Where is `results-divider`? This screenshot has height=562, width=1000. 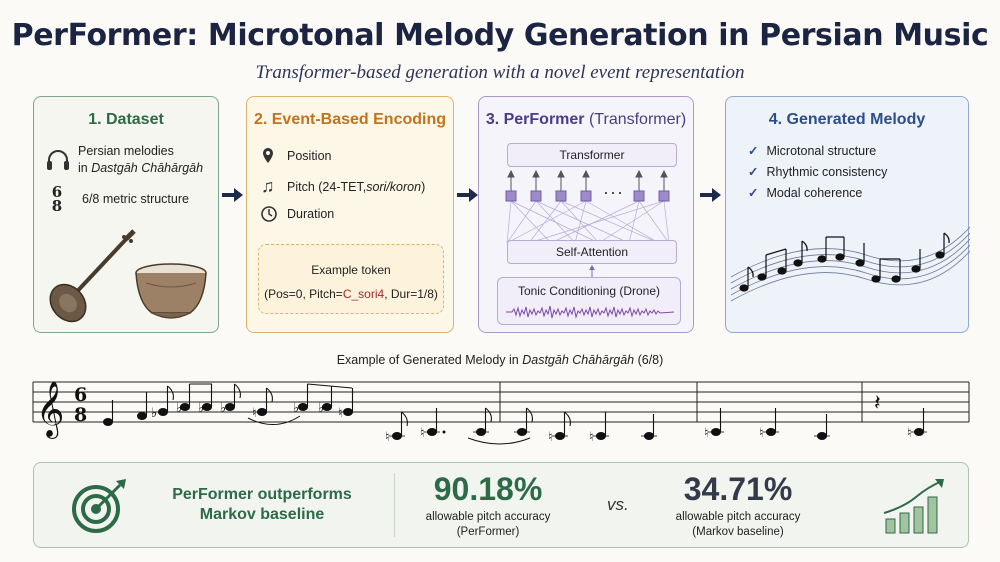 results-divider is located at coordinates (394, 505).